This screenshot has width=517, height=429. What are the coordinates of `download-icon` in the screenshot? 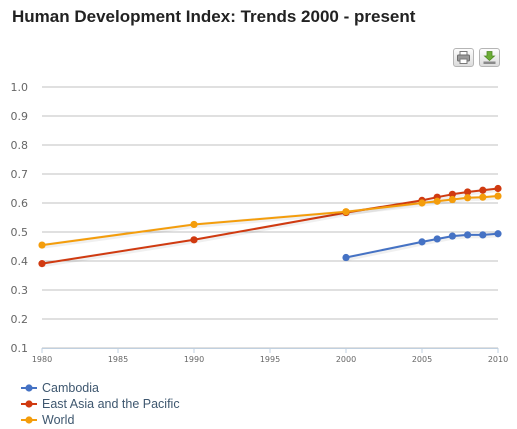 It's located at (489, 57).